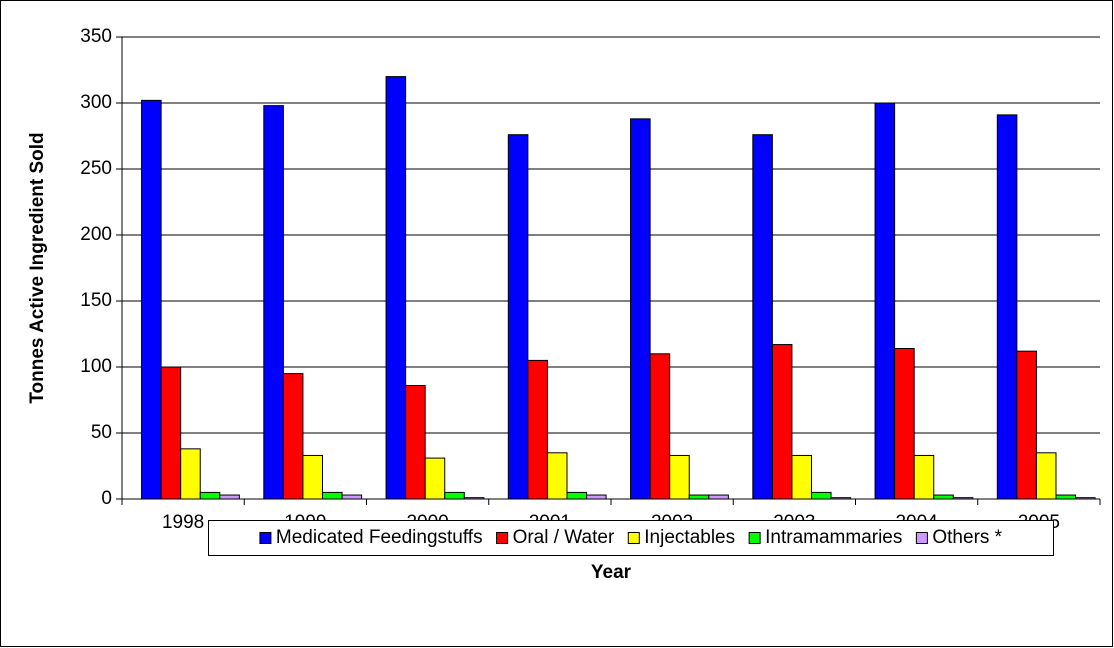 The image size is (1114, 648). I want to click on y-tick-label: 50, so click(101, 432).